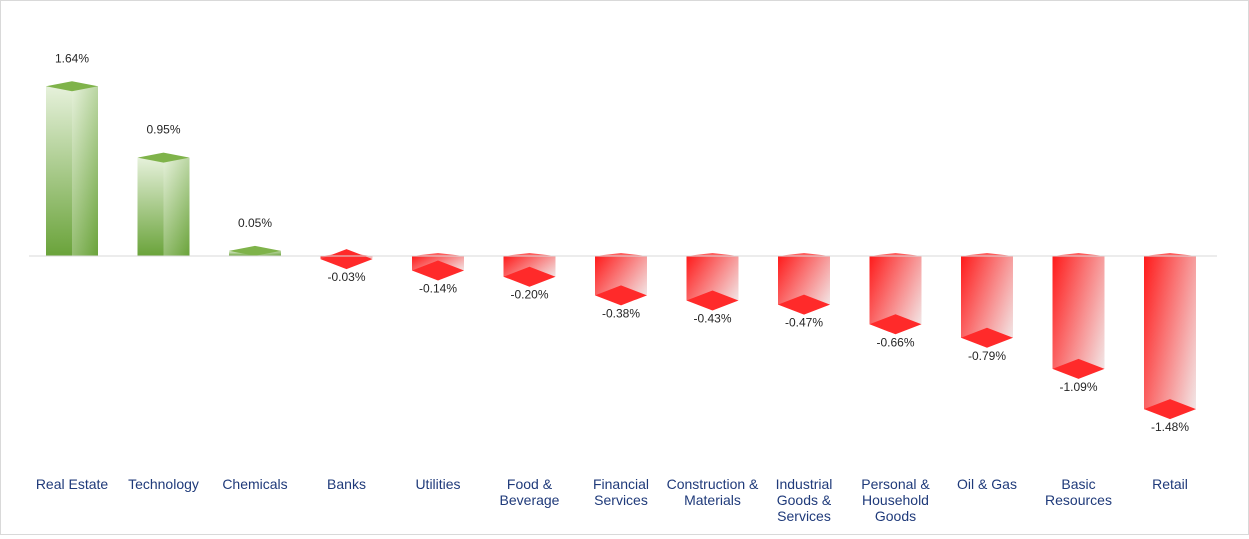  What do you see at coordinates (438, 288) in the screenshot?
I see `data-label: -0.14%` at bounding box center [438, 288].